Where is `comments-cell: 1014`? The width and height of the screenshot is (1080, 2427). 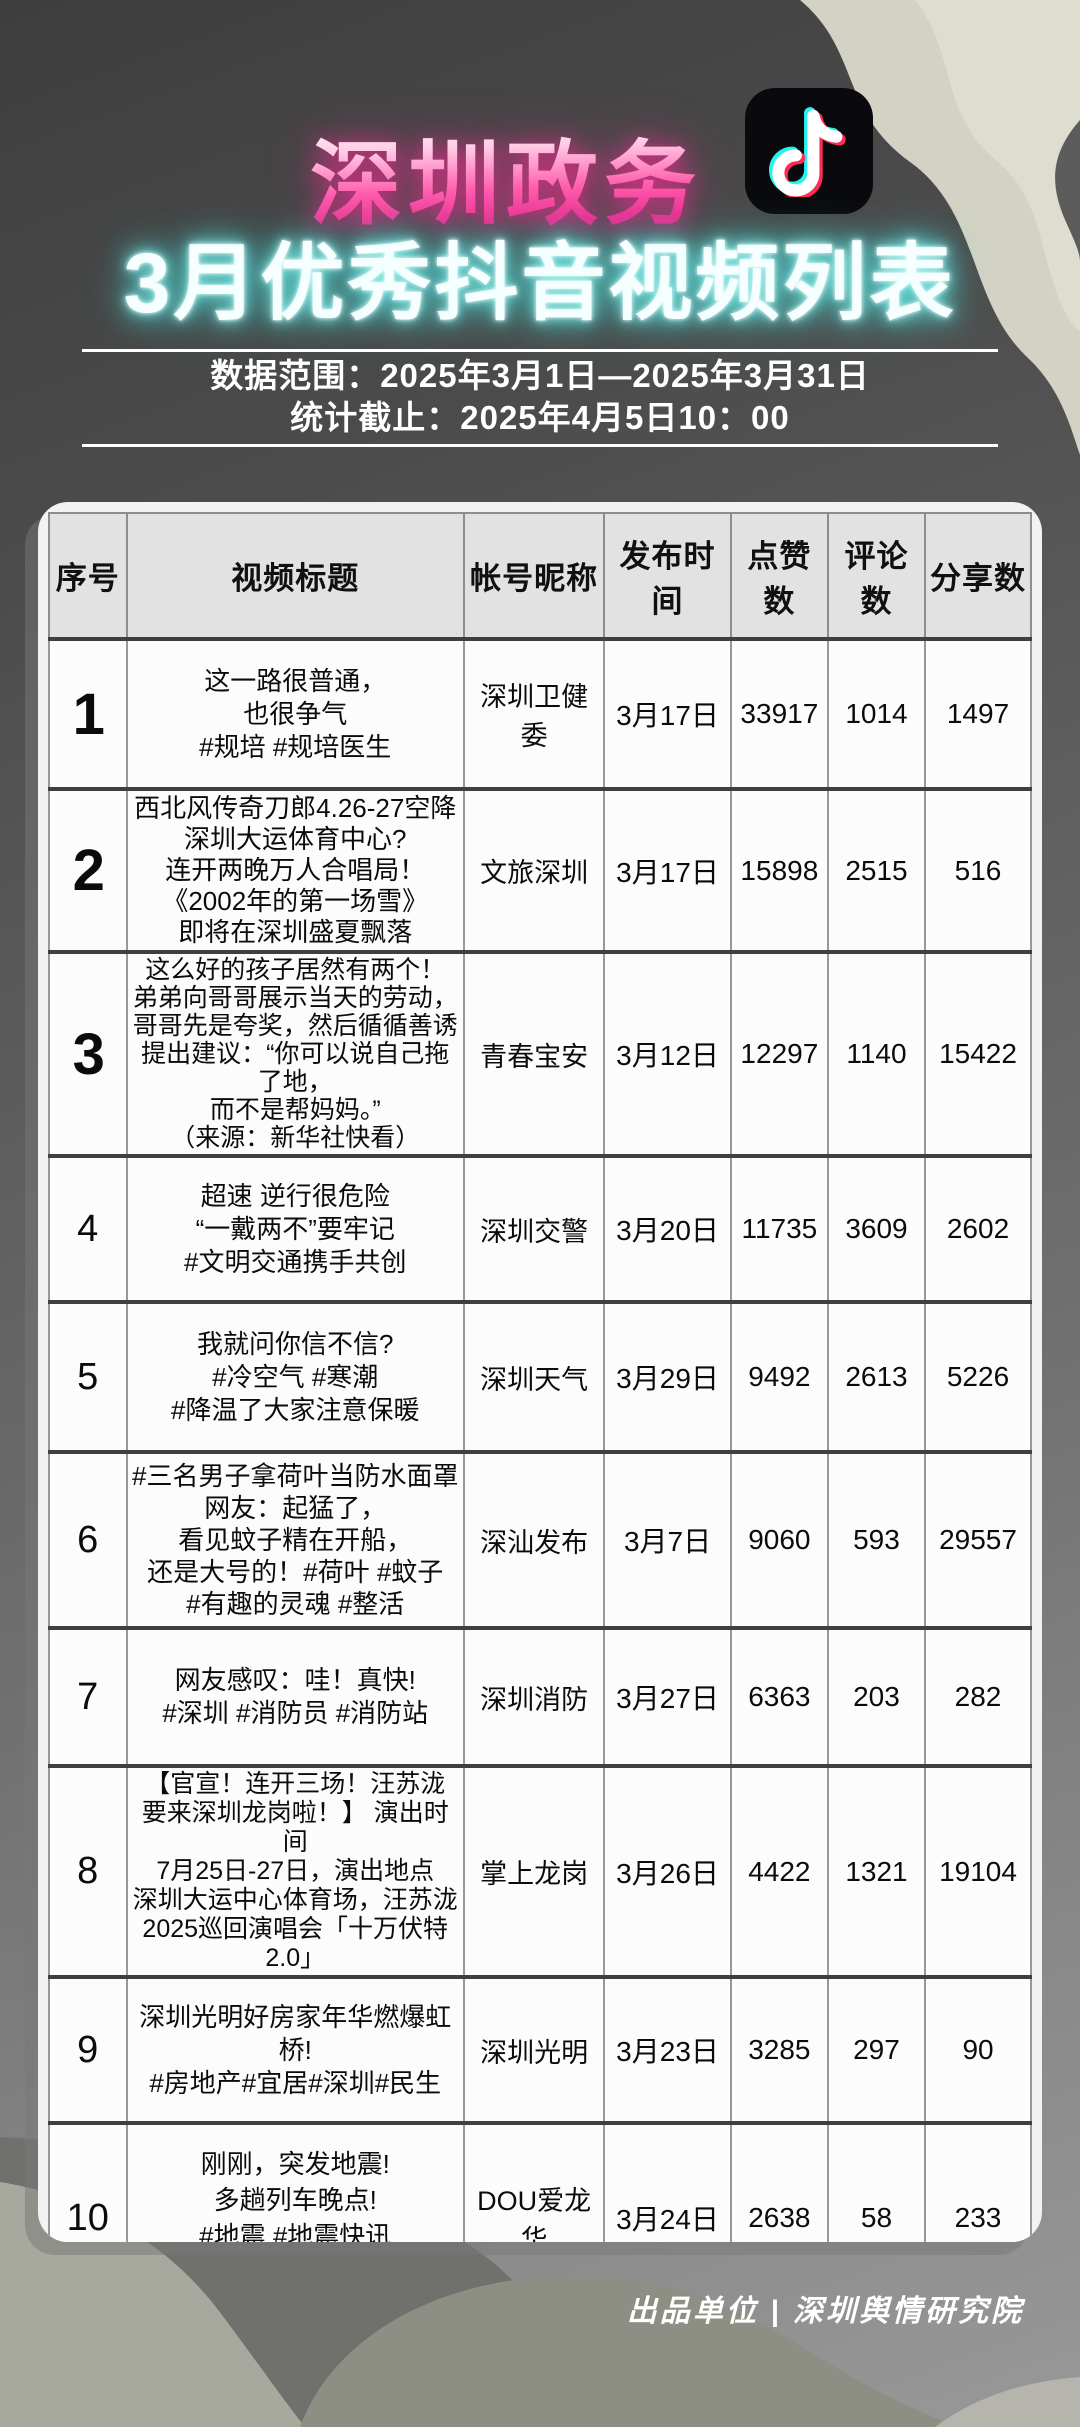 comments-cell: 1014 is located at coordinates (876, 714).